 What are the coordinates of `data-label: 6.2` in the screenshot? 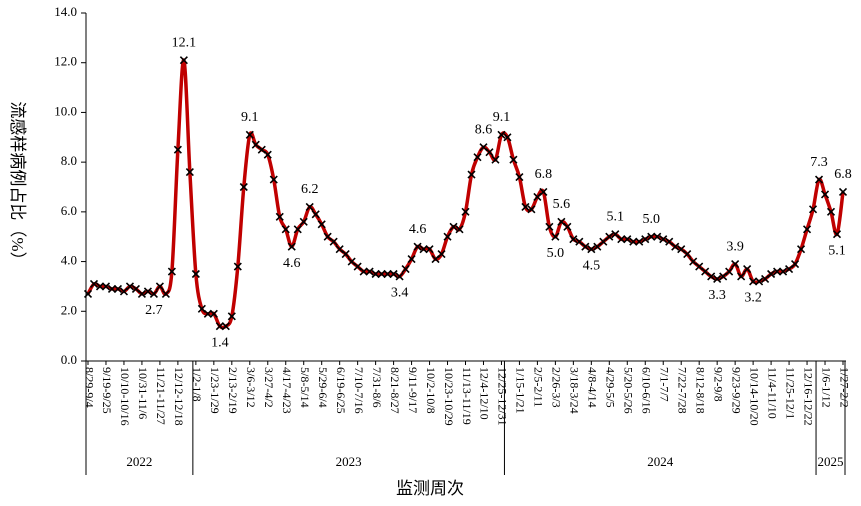 It's located at (310, 189).